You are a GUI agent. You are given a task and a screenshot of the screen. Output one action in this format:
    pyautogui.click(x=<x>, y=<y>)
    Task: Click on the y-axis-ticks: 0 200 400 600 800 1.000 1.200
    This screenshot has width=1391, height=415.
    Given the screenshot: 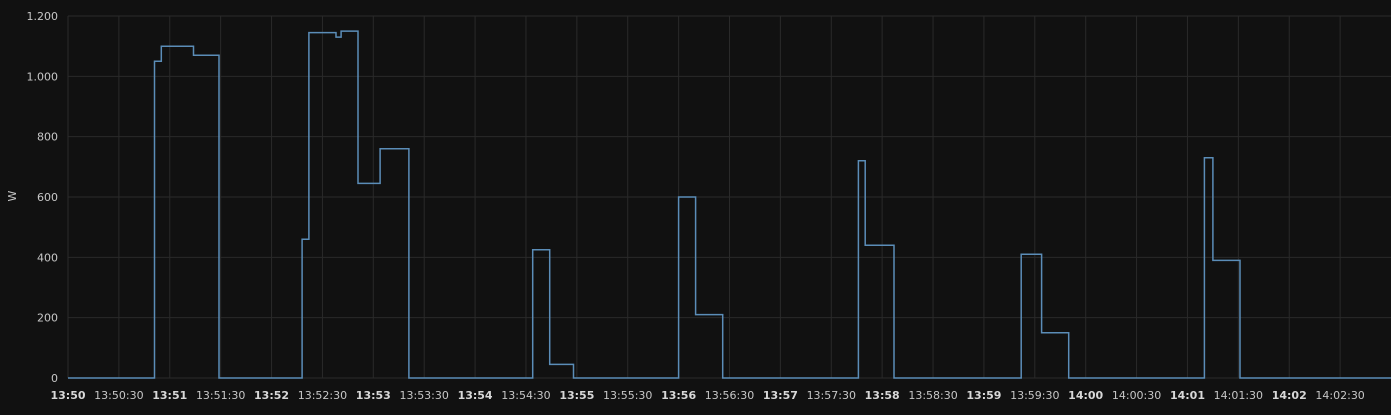 What is the action you would take?
    pyautogui.click(x=43, y=197)
    